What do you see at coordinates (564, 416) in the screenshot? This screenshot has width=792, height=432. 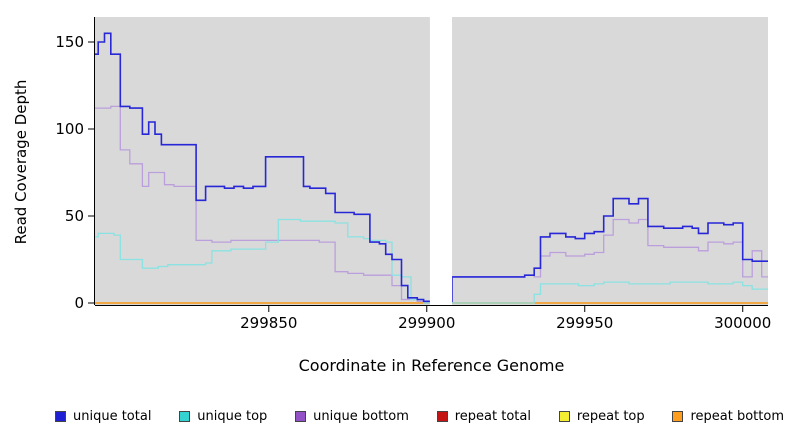 I see `legend-swatch-repeat-top` at bounding box center [564, 416].